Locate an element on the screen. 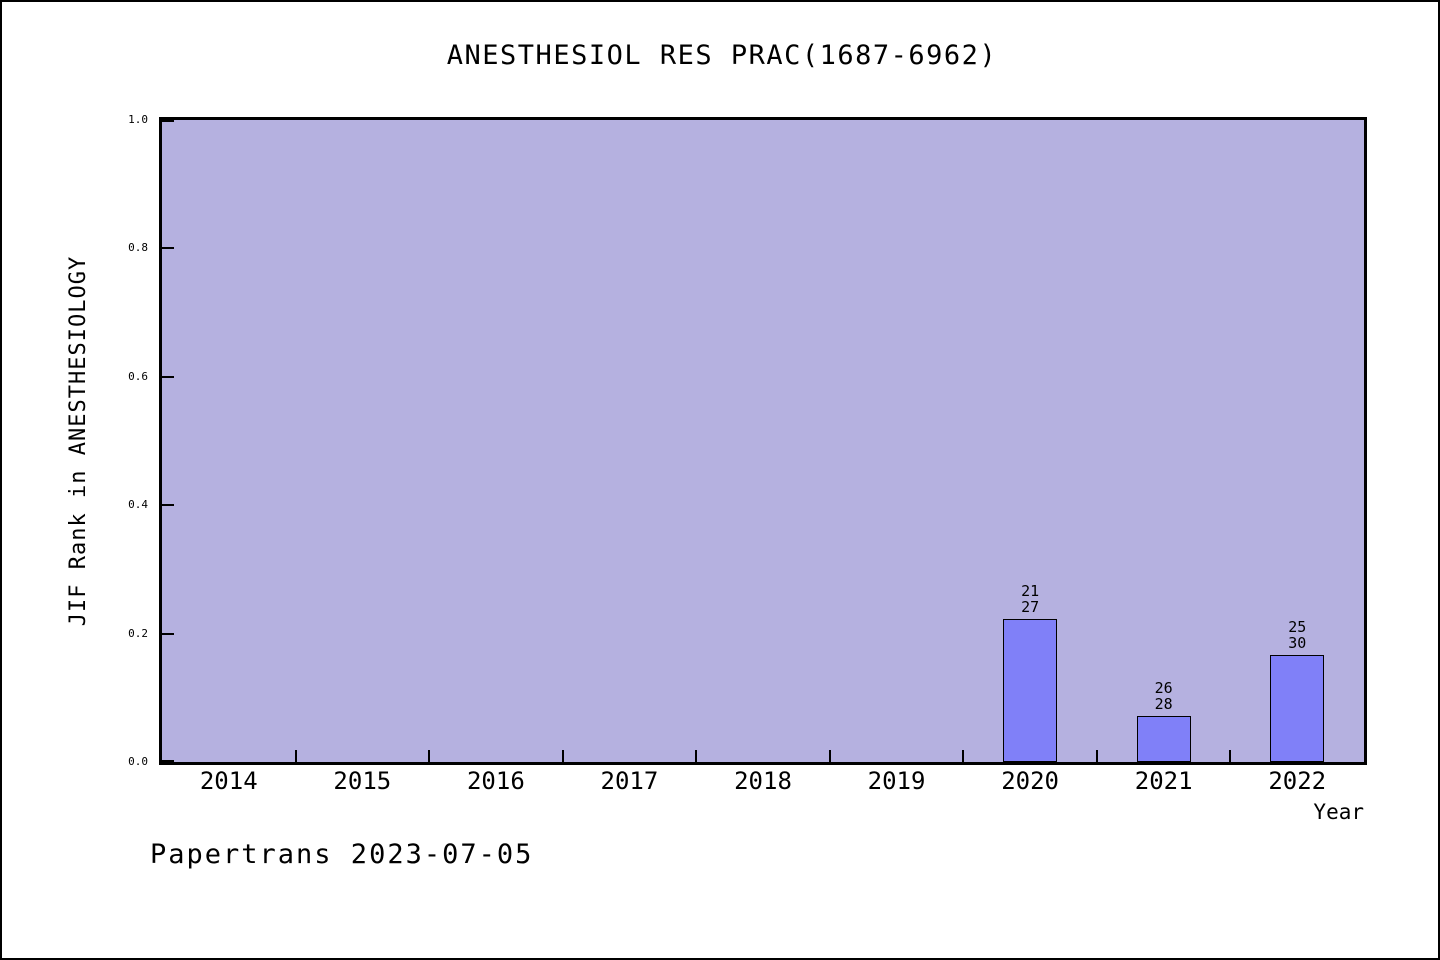  y-tick-label: 0.6 is located at coordinates (138, 376).